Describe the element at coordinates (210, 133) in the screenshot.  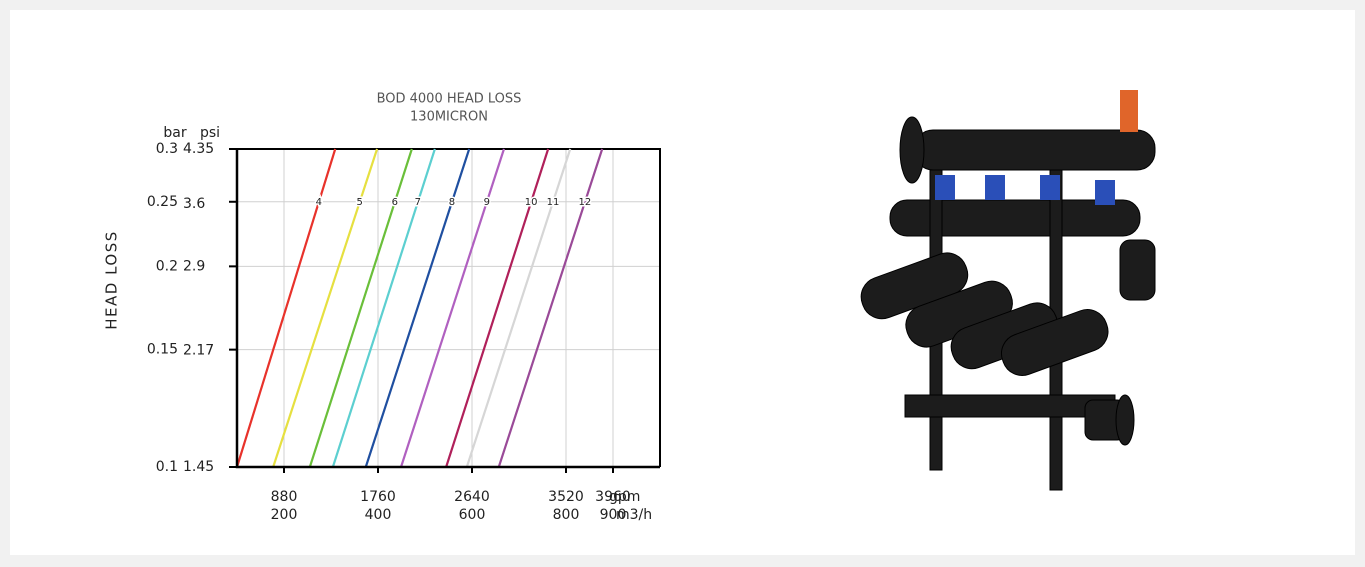
I see `y2-unit: psi` at that location.